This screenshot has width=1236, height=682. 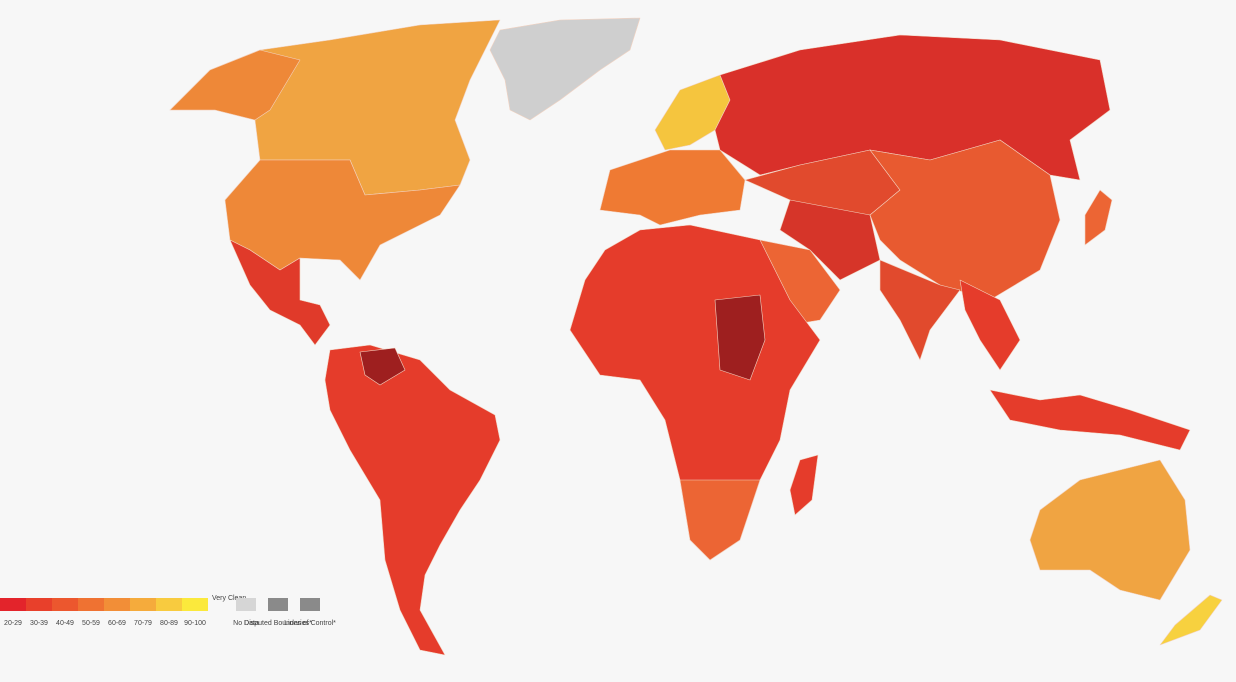 I want to click on legend-extra-label: No Data, so click(x=246, y=623).